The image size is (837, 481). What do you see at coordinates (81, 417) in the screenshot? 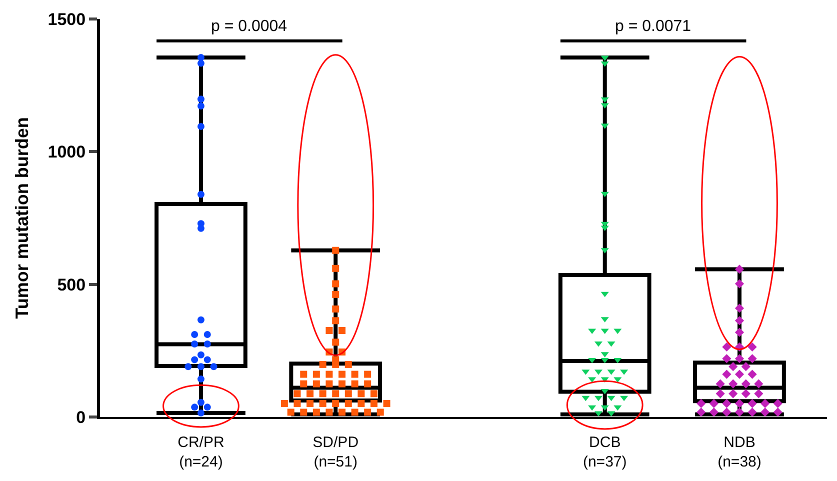
I see `y-tick-label: 0` at bounding box center [81, 417].